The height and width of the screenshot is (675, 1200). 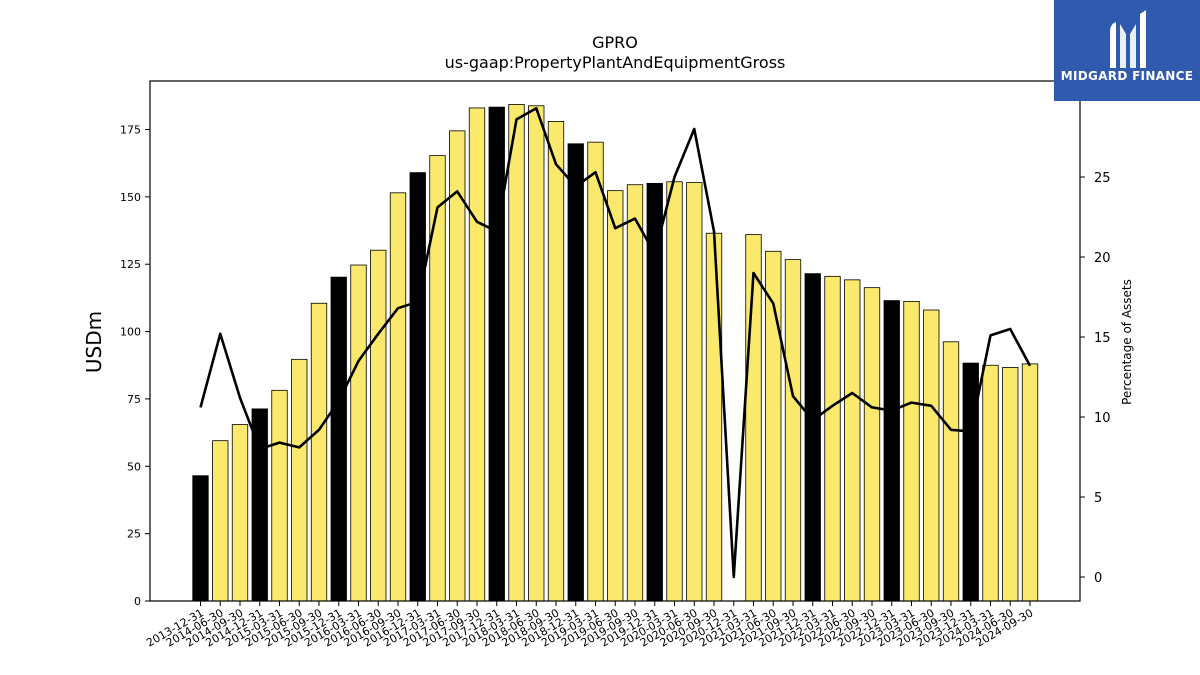 What do you see at coordinates (137, 601) in the screenshot?
I see `y-tick-label: 0` at bounding box center [137, 601].